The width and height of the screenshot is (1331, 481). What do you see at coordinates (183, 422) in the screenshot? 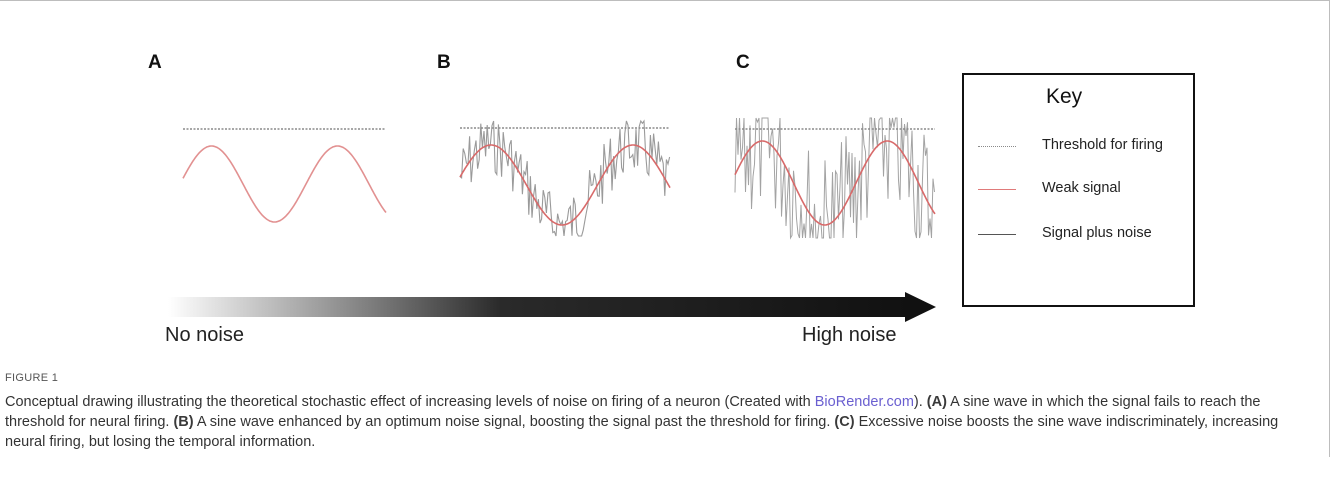
I see `caption-label-b: (B)` at bounding box center [183, 422].